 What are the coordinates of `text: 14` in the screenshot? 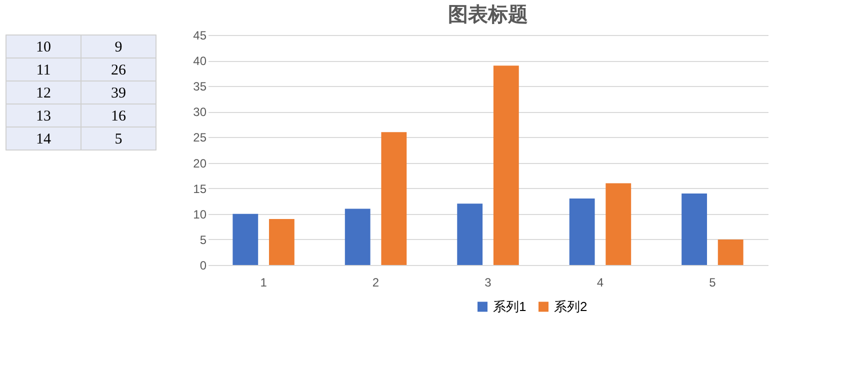 It's located at (44, 140).